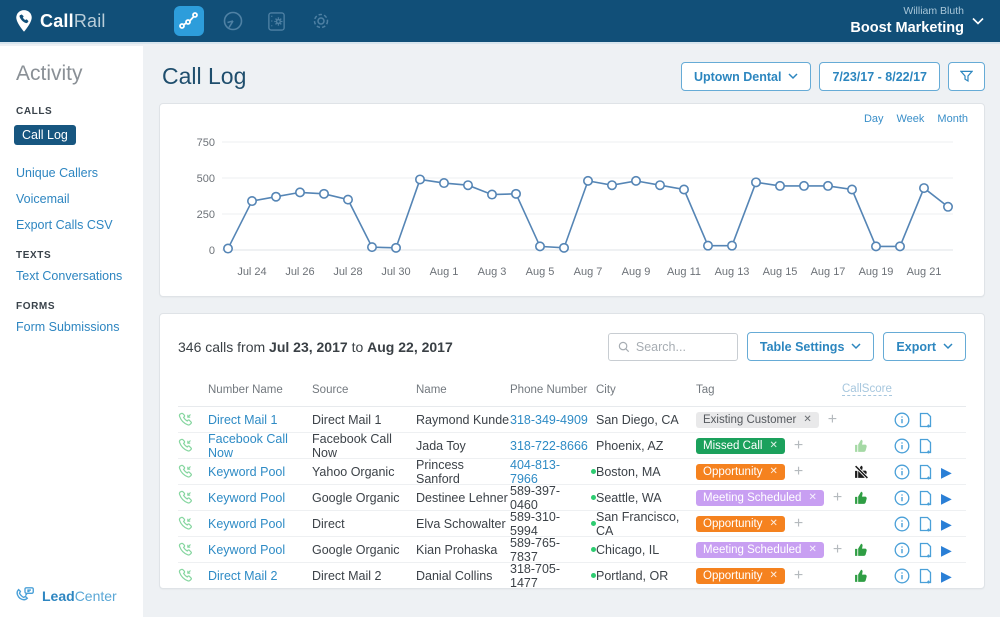 The height and width of the screenshot is (617, 1000). I want to click on leadcenter-link: LeadCenter, so click(65, 596).